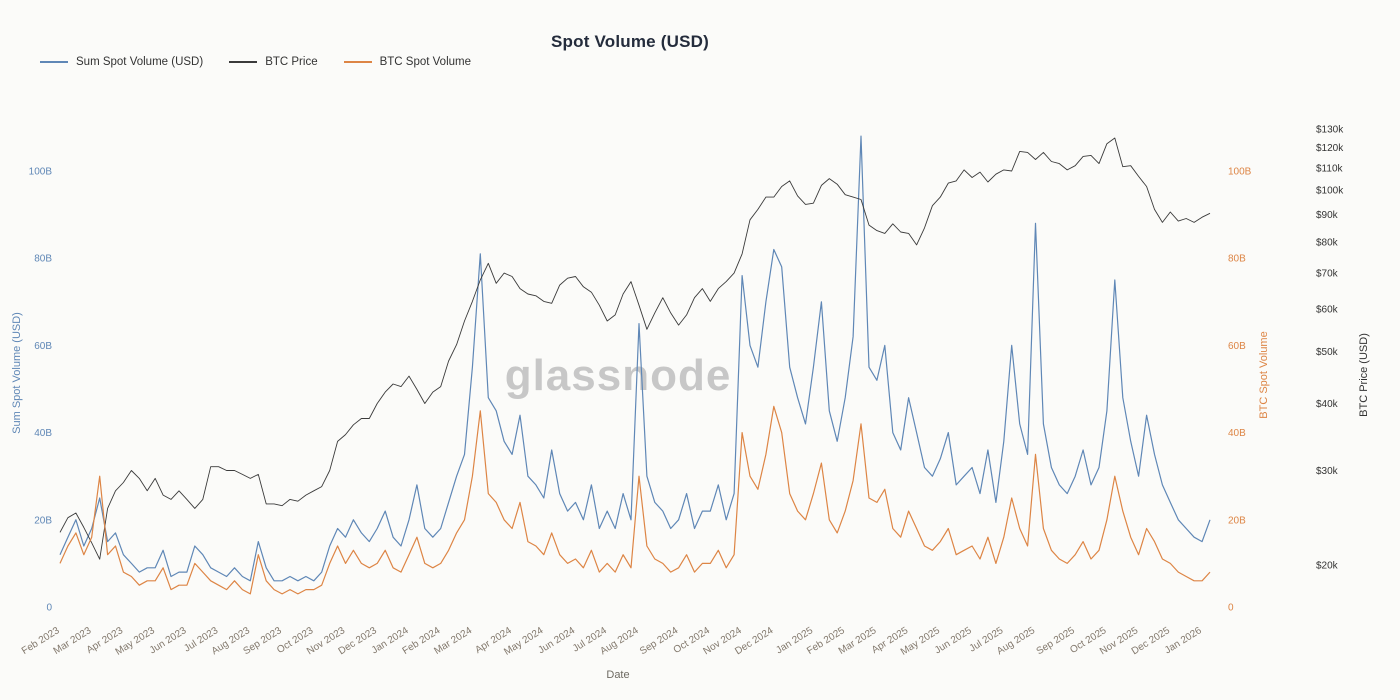 This screenshot has height=700, width=1400. What do you see at coordinates (49, 608) in the screenshot?
I see `left-volume-tick-label: 0` at bounding box center [49, 608].